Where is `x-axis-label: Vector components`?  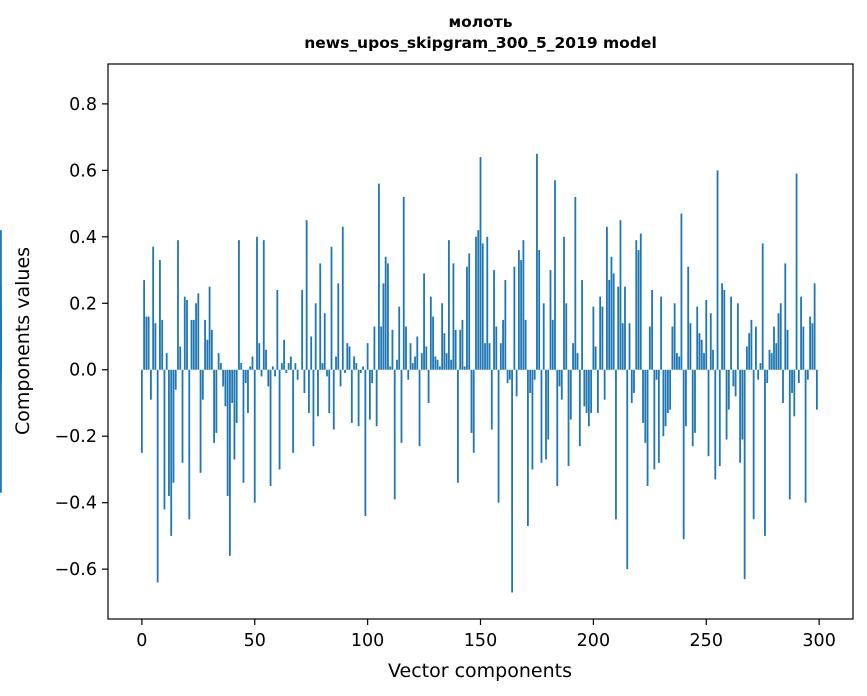
x-axis-label: Vector components is located at coordinates (480, 671).